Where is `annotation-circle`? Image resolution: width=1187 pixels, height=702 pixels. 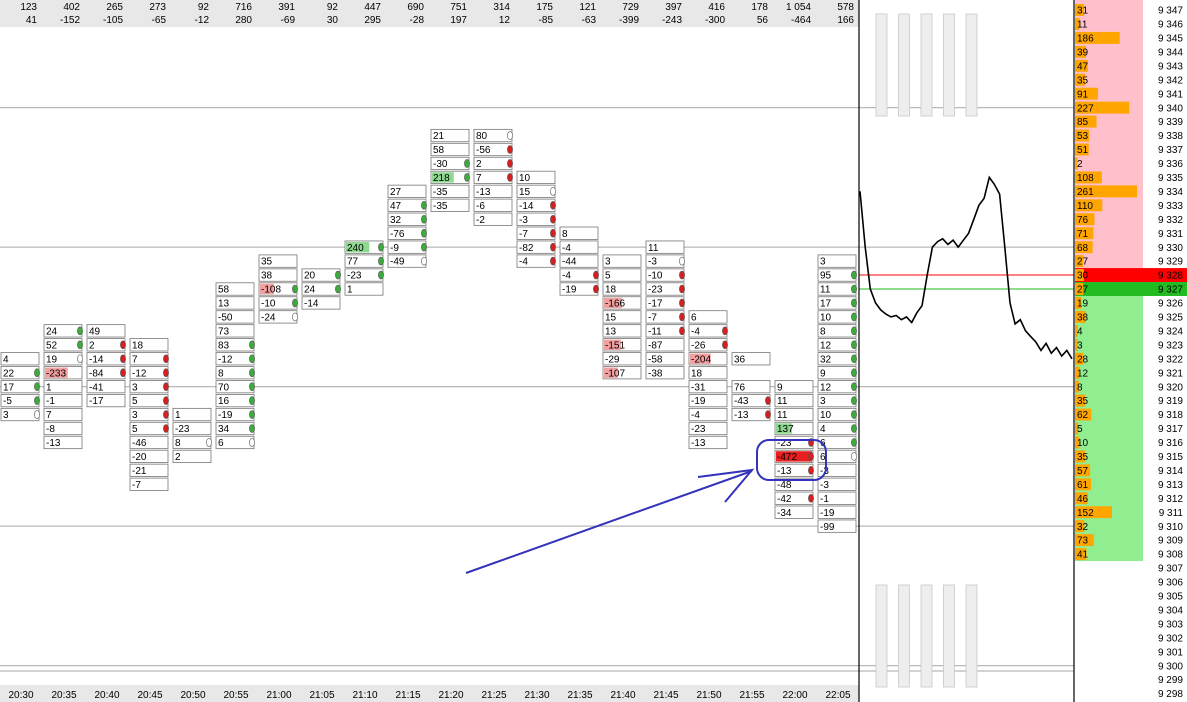
annotation-circle is located at coordinates (791, 460).